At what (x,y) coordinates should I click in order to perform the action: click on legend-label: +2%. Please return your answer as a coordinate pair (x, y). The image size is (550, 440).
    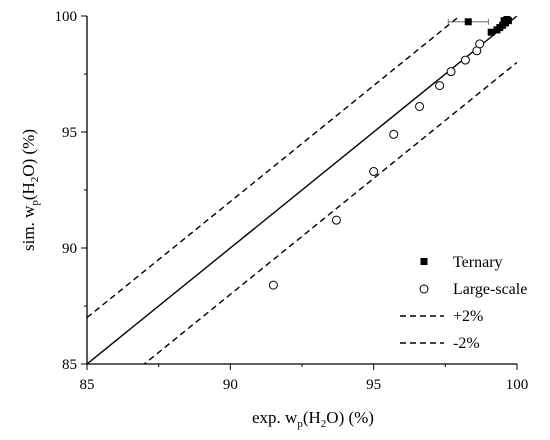
    Looking at the image, I should click on (468, 316).